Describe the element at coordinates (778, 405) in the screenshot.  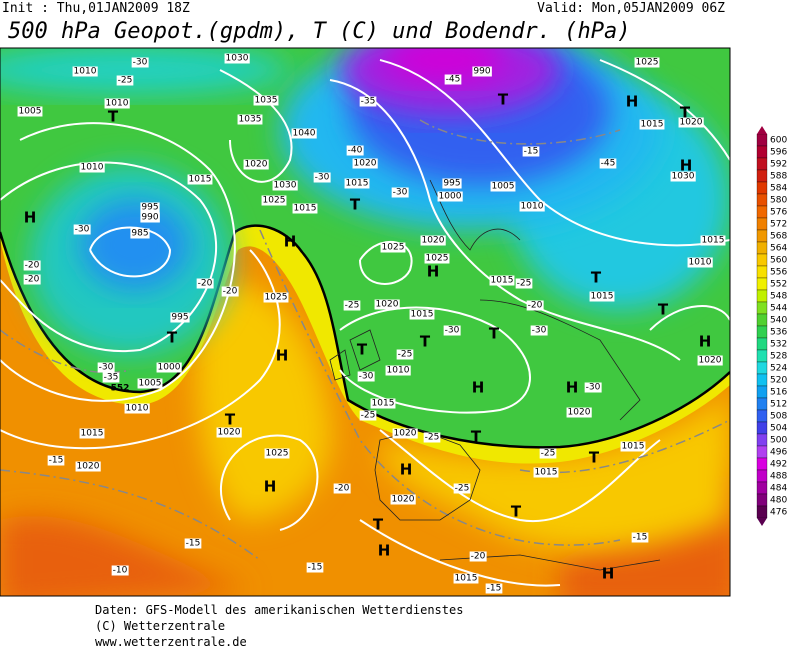
I see `legend-label: 512` at that location.